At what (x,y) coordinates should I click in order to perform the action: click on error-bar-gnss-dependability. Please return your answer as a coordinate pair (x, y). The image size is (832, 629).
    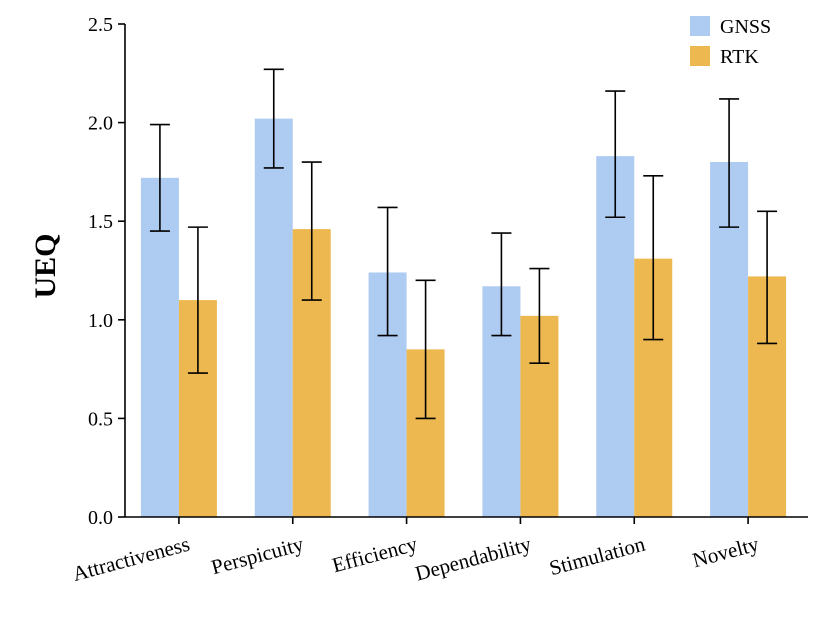
    Looking at the image, I should click on (501, 284).